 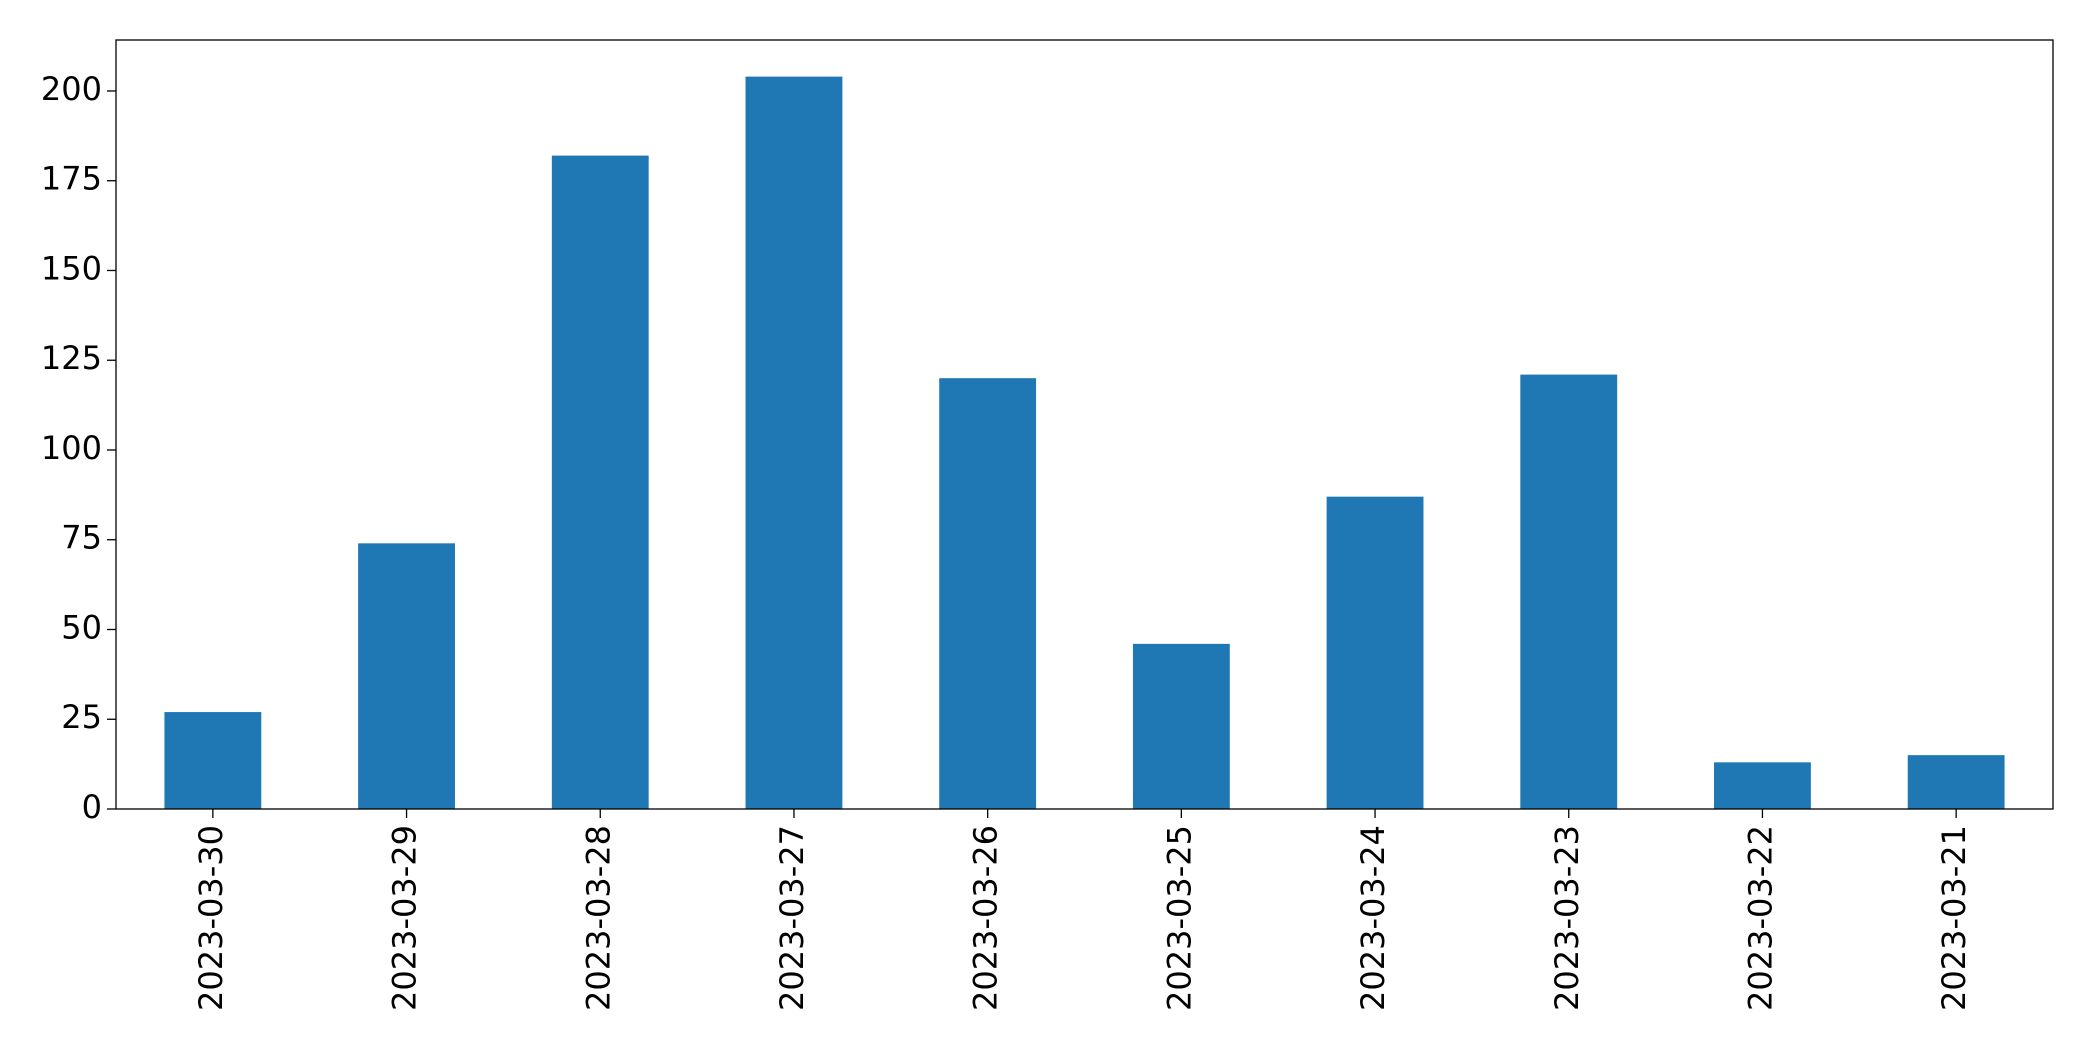 I want to click on x-tick-label: 2023-03-28, so click(x=598, y=918).